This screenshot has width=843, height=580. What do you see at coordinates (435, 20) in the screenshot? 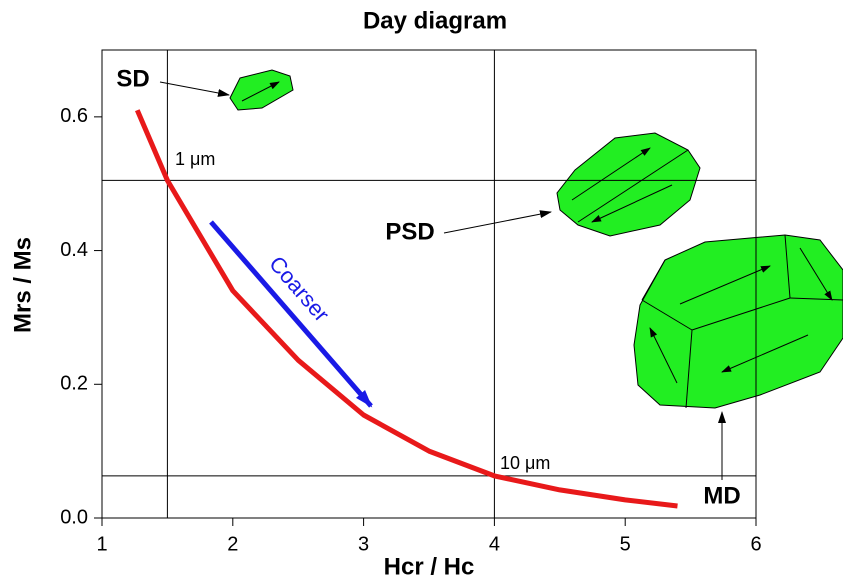
I see `chart-title: Day diagram` at bounding box center [435, 20].